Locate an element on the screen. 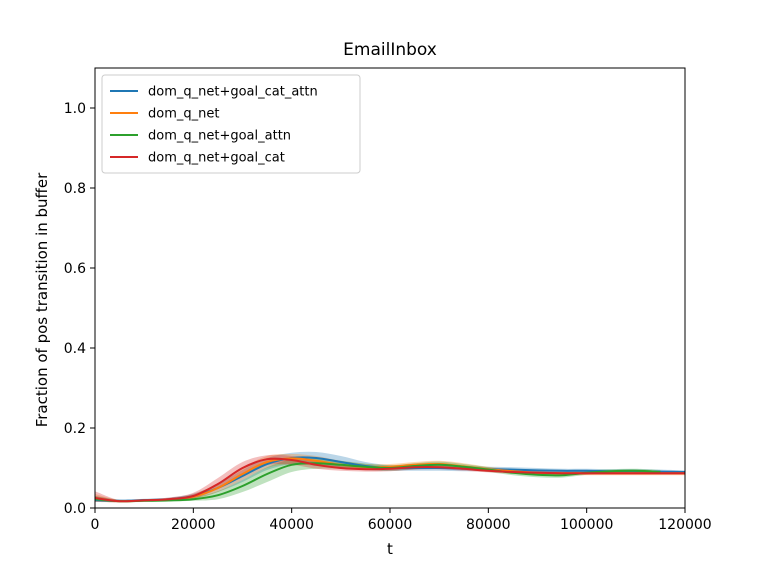 This screenshot has height=571, width=761. y-axis-ticks: 0.0 0.2 0.4 0.6 0.8 1.0 is located at coordinates (79, 309).